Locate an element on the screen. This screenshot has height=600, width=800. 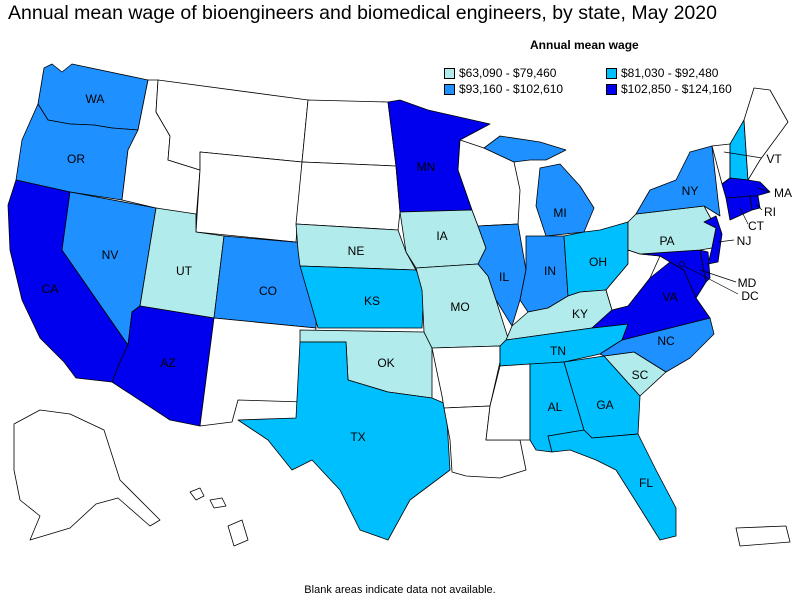
leader-ma is located at coordinates (764, 190).